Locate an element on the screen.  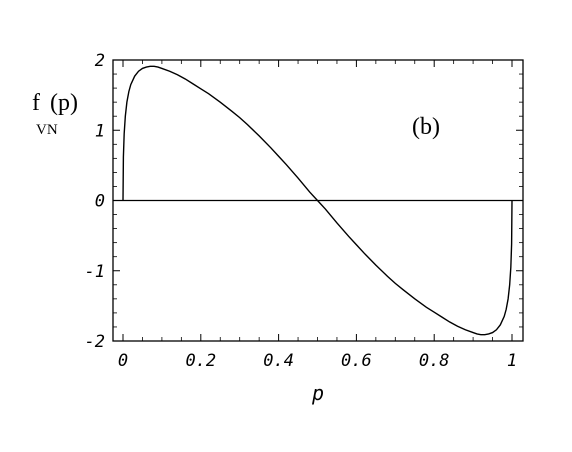
x-tick-label: 0 is located at coordinates (123, 361).